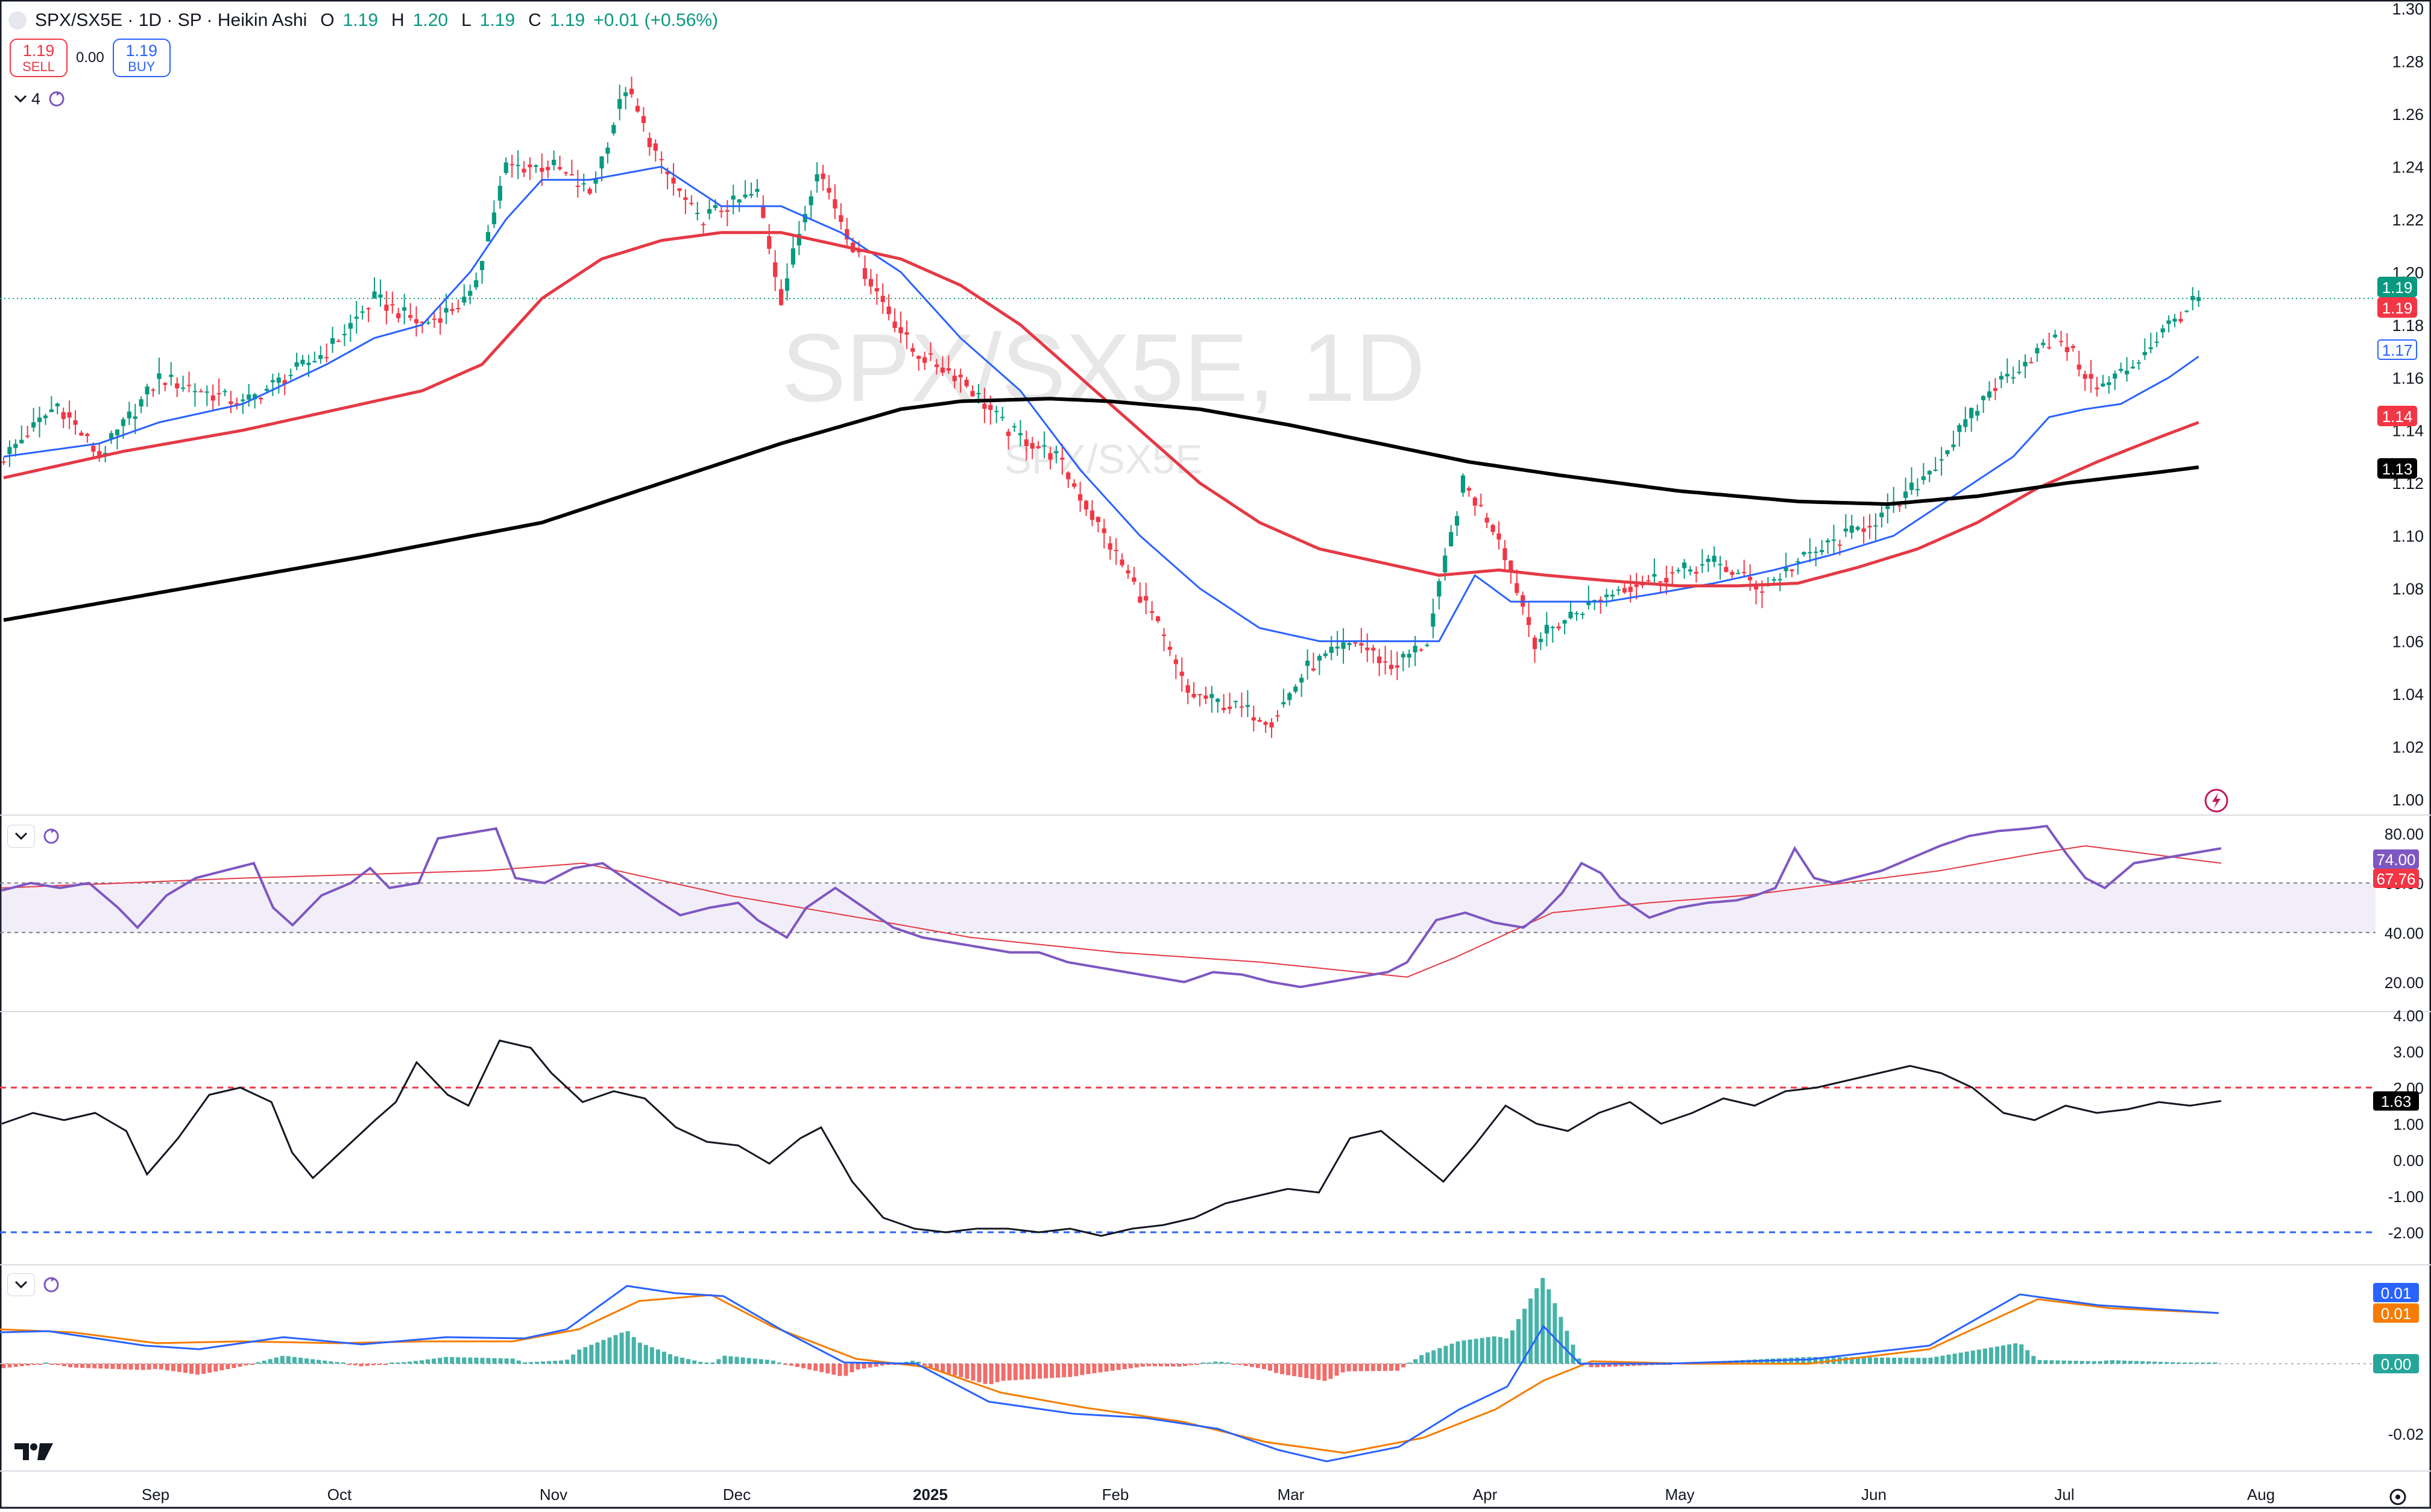 The height and width of the screenshot is (1512, 2431). What do you see at coordinates (2396, 1314) in the screenshot?
I see `signal-value-label: 0.01` at bounding box center [2396, 1314].